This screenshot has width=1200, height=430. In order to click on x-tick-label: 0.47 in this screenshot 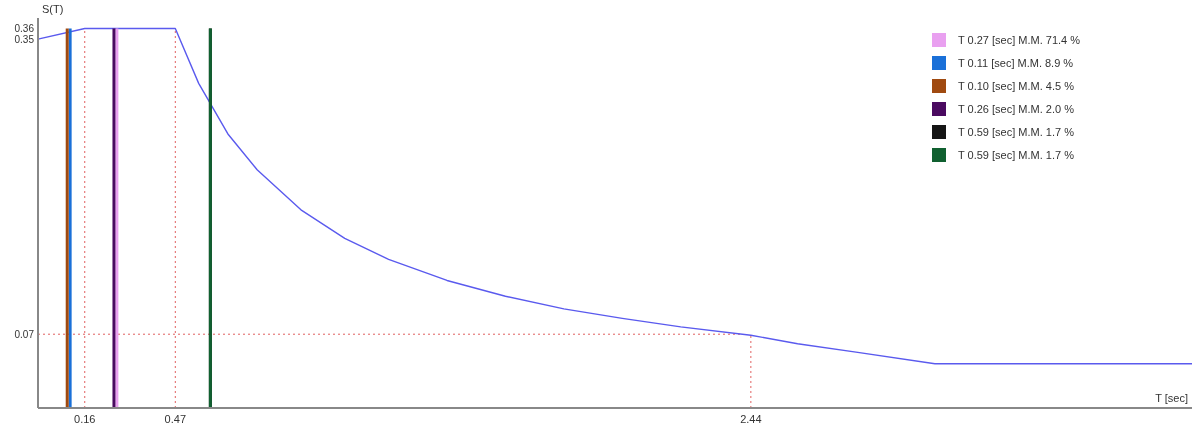, I will do `click(175, 419)`.